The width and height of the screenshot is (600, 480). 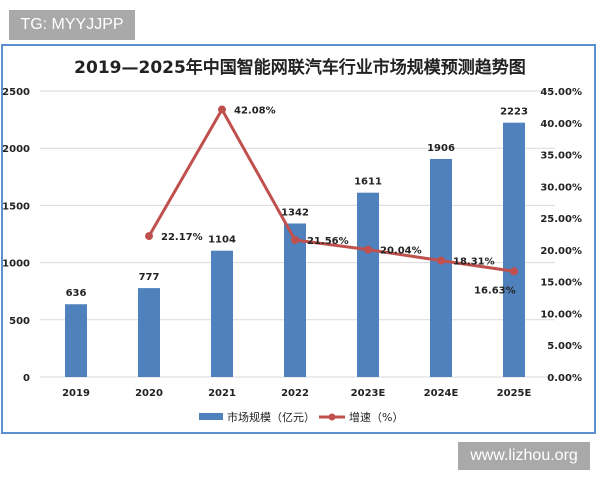 I want to click on legend-bar-swatch, so click(x=211, y=416).